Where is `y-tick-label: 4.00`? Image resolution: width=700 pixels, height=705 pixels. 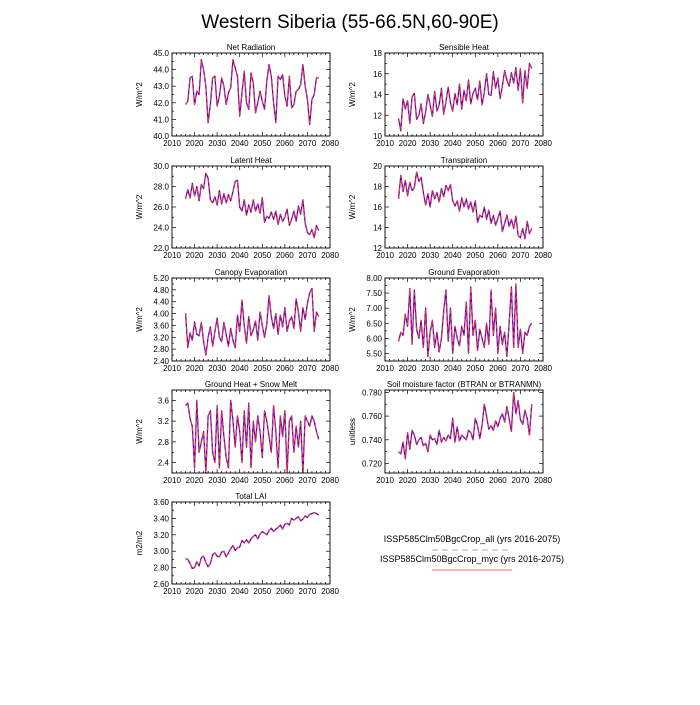 y-tick-label: 4.00 is located at coordinates (161, 314).